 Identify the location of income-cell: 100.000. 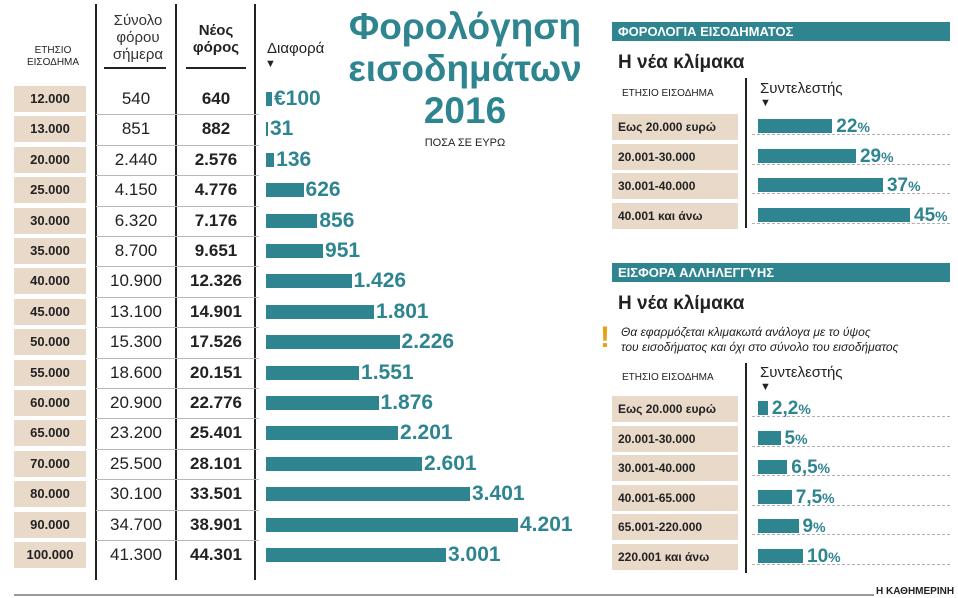
(50, 555).